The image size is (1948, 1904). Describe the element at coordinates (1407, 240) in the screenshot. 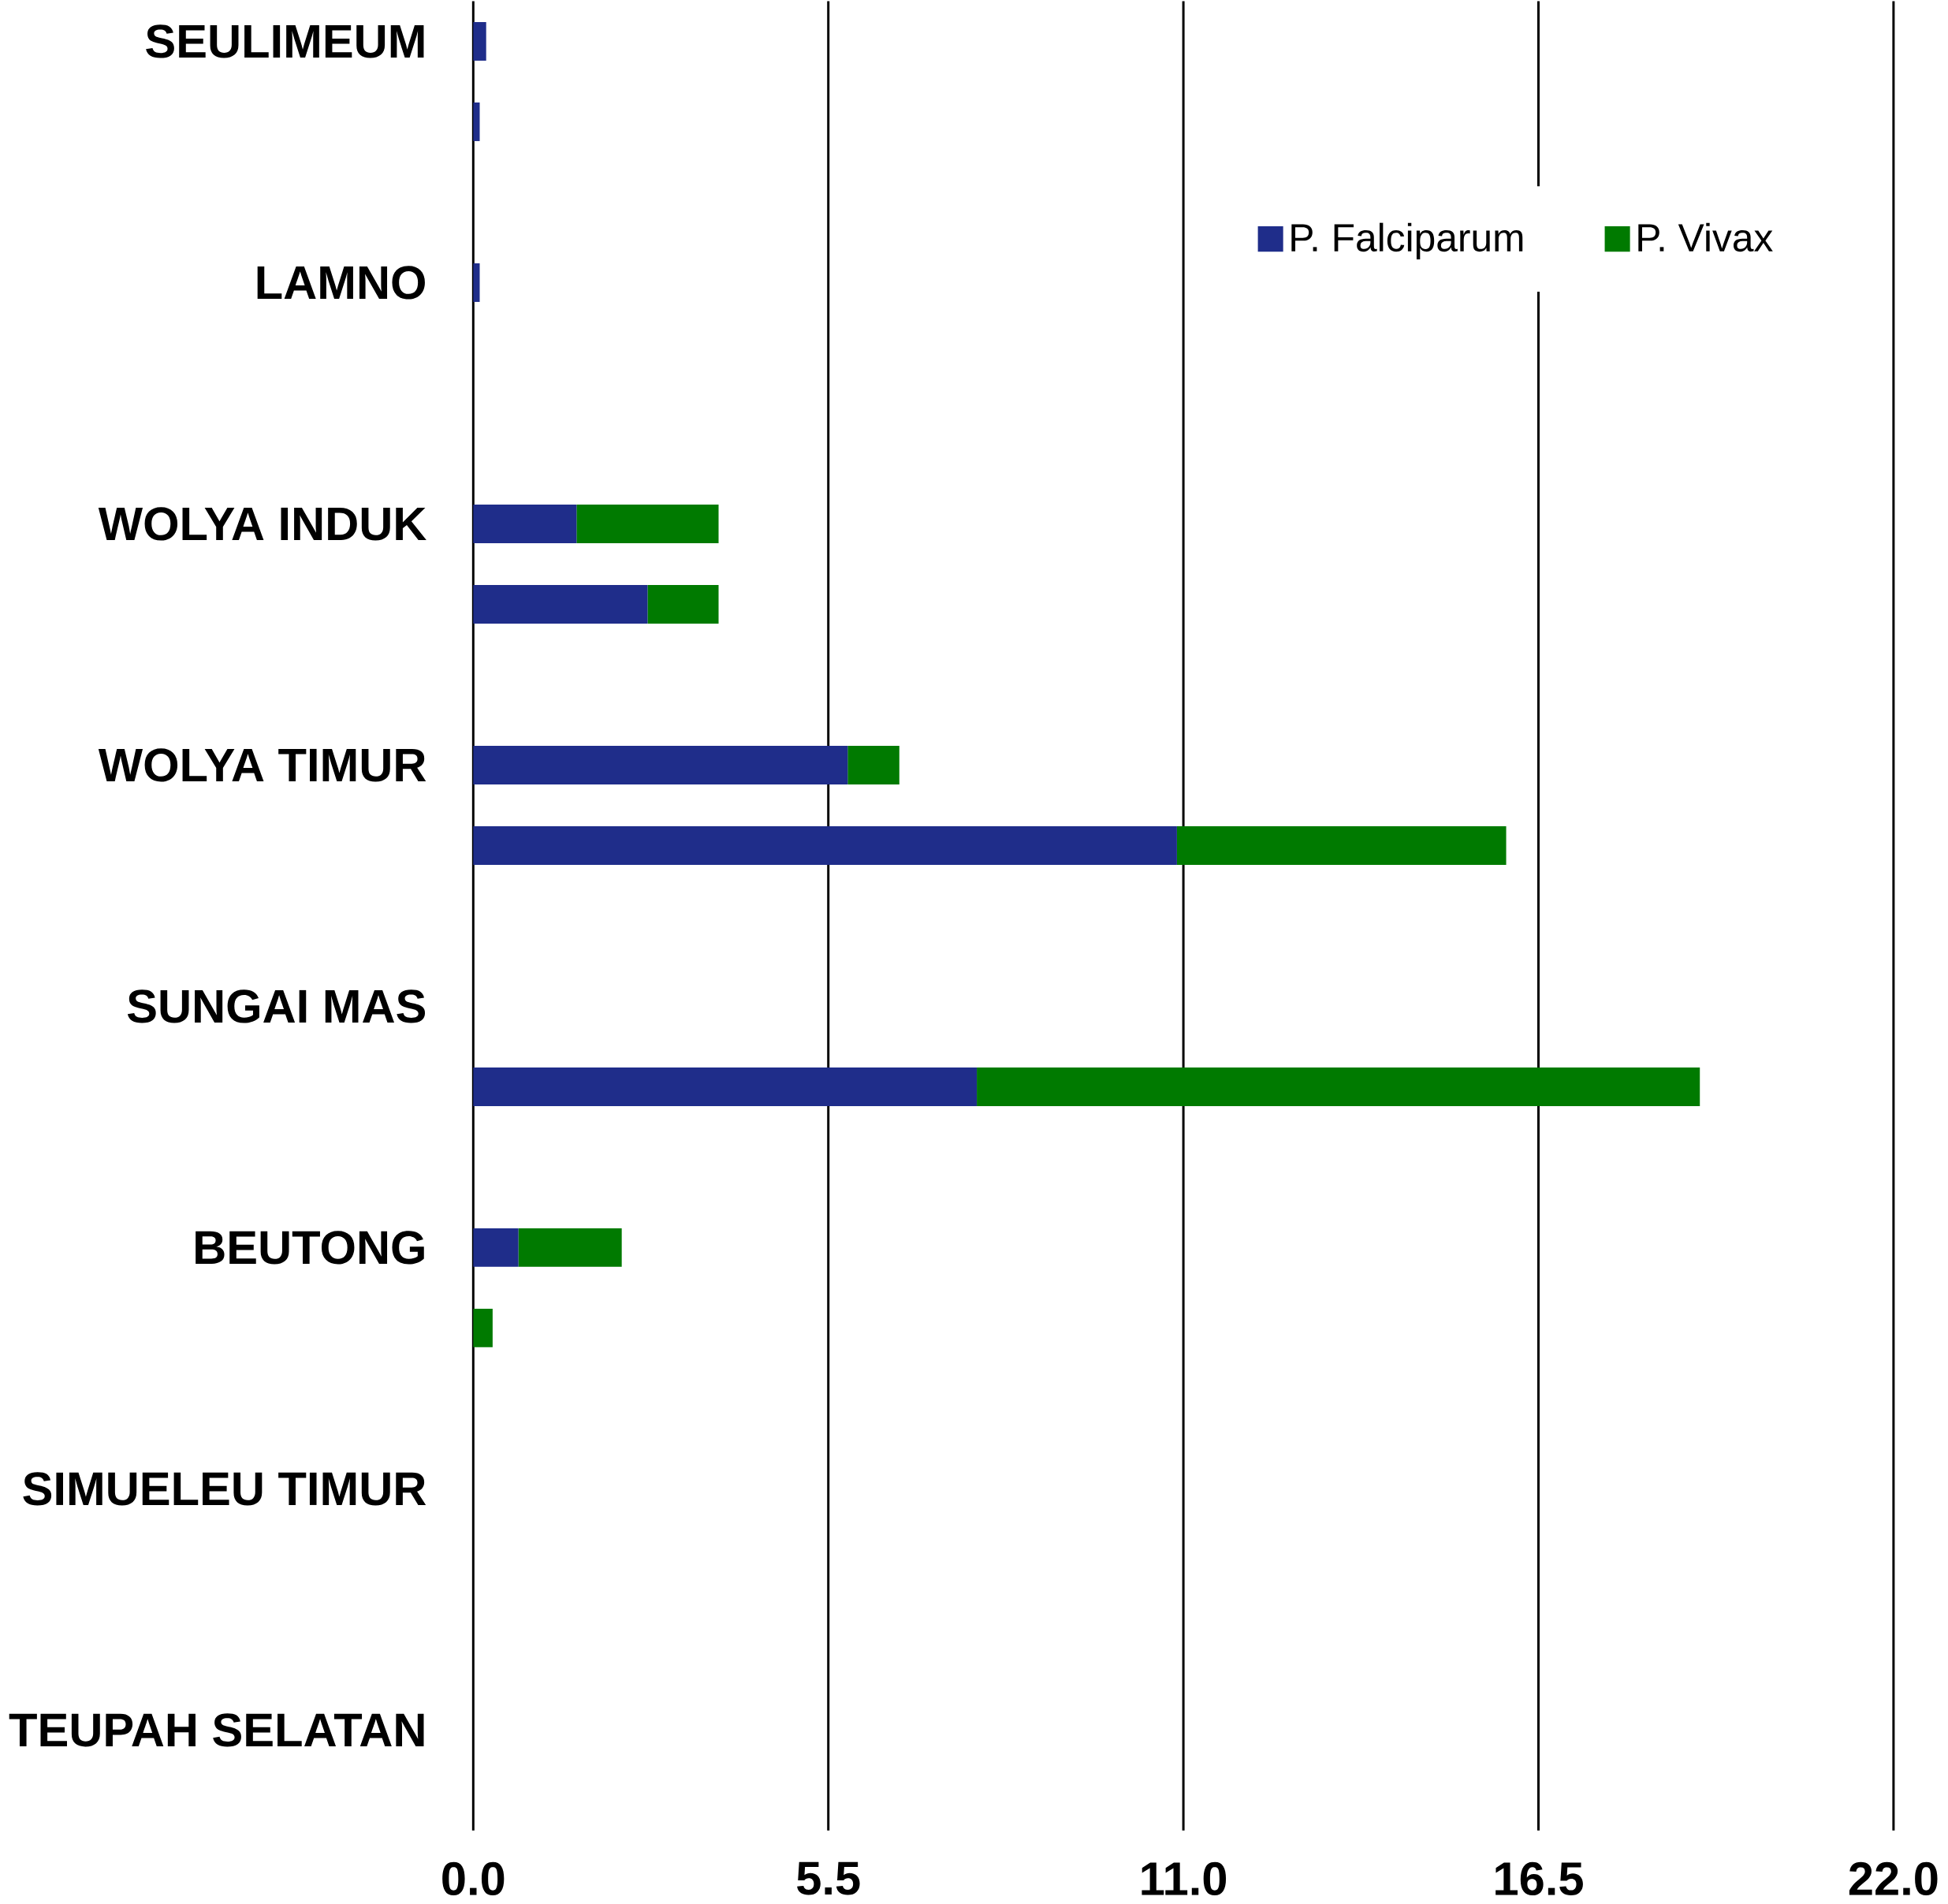

I see `legend-label: P. Falciparum` at that location.